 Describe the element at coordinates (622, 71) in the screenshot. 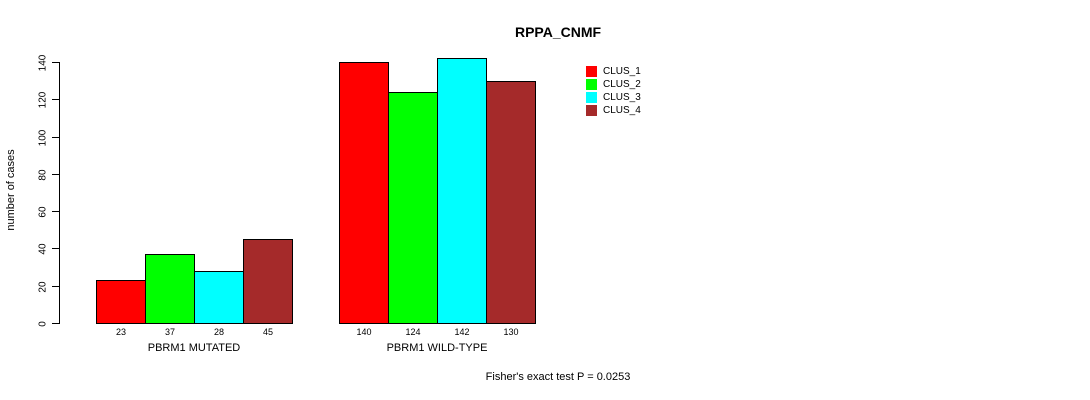

I see `legend-label-clus-1: CLUS_1` at that location.